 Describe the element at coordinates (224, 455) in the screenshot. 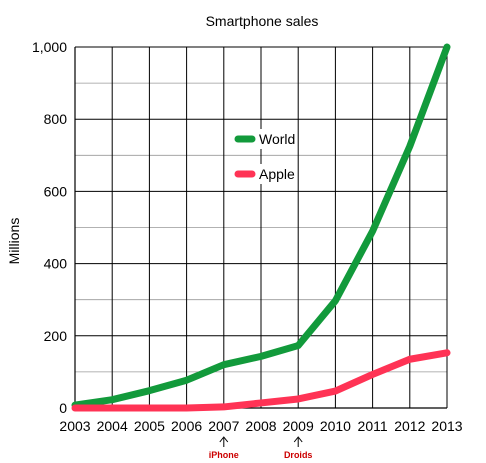

I see `annotation-label: iPhone` at that location.